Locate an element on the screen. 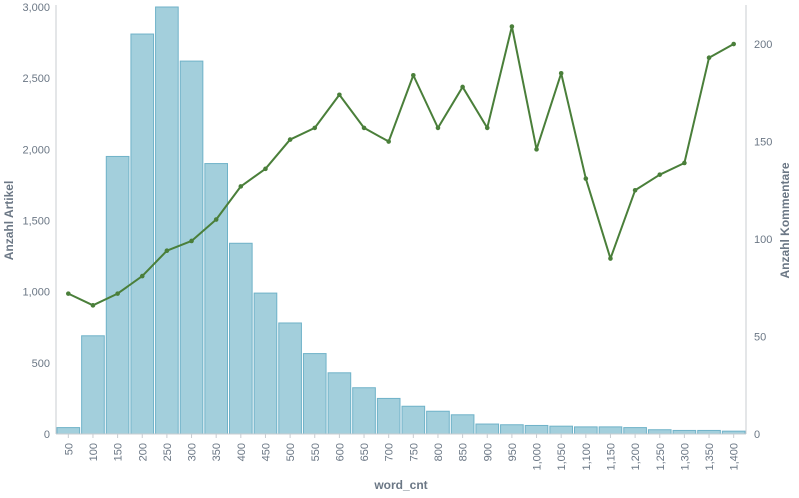 The image size is (799, 498). y-left-tick-label: 500 is located at coordinates (41, 364).